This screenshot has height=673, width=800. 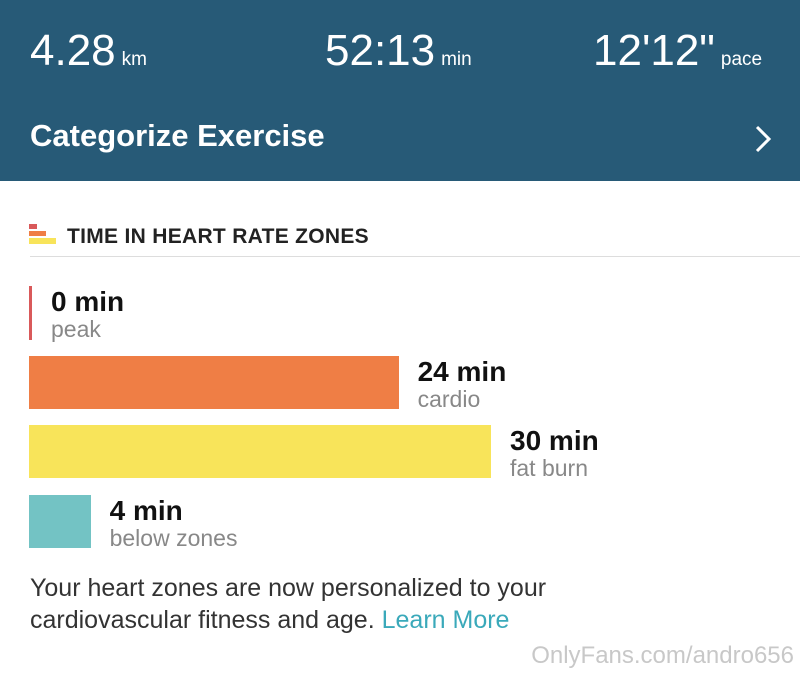 I want to click on divider, so click(x=415, y=256).